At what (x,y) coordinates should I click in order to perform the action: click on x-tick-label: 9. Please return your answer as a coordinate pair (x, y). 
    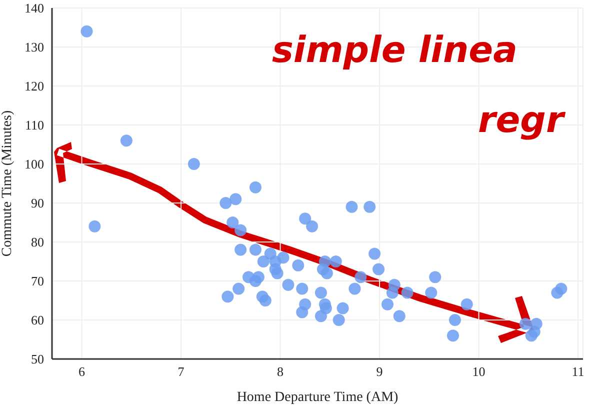
    Looking at the image, I should click on (379, 372).